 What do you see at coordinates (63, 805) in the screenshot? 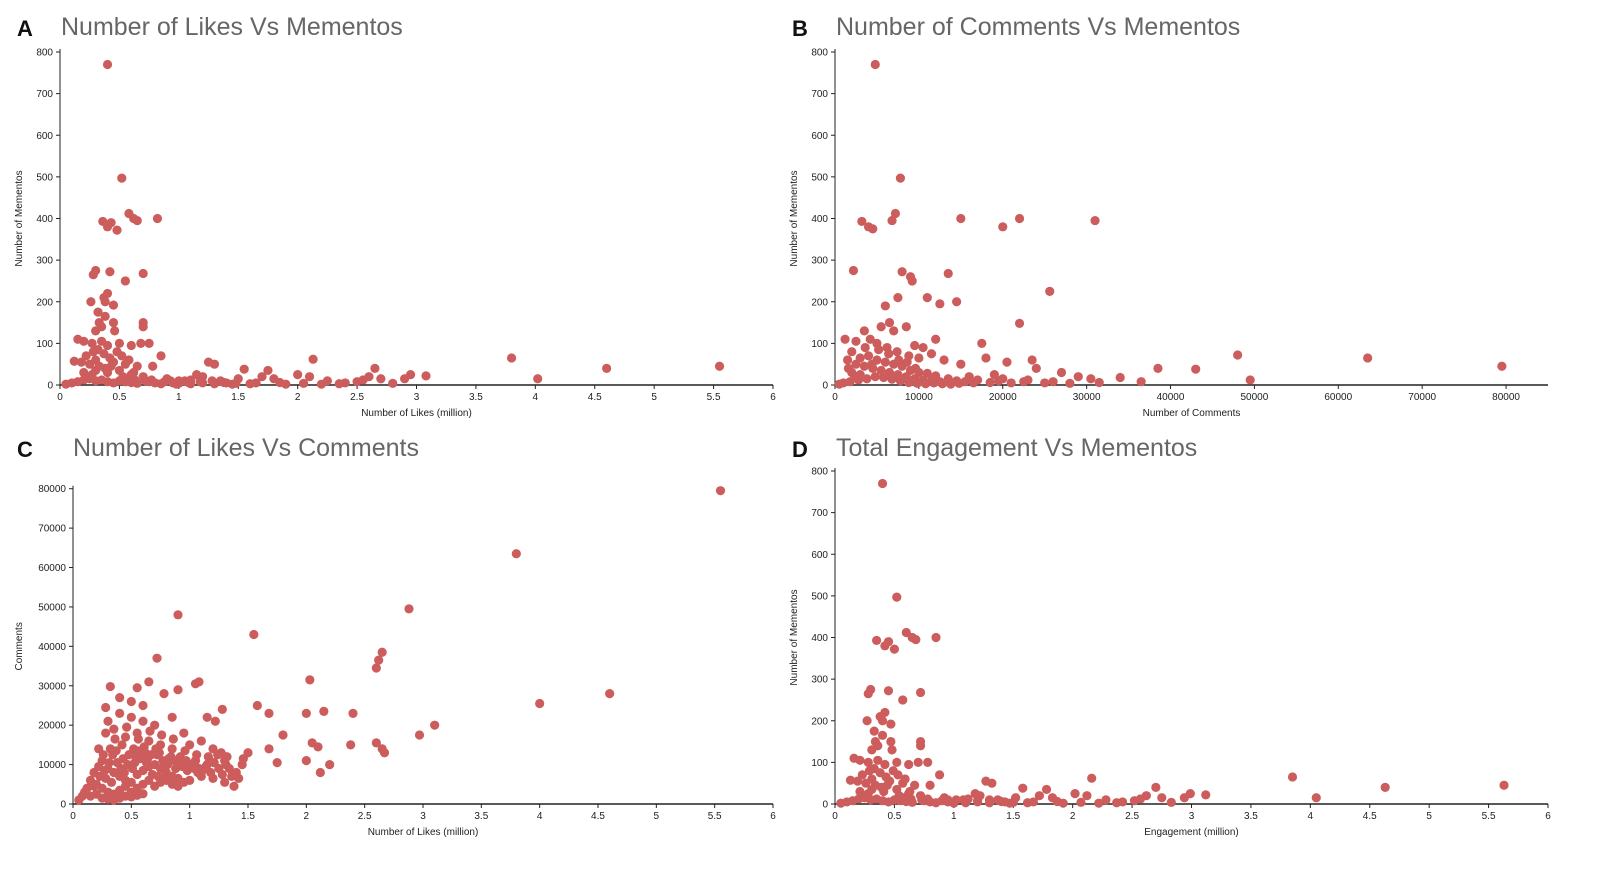
I see `y-tick-label: 0` at bounding box center [63, 805].